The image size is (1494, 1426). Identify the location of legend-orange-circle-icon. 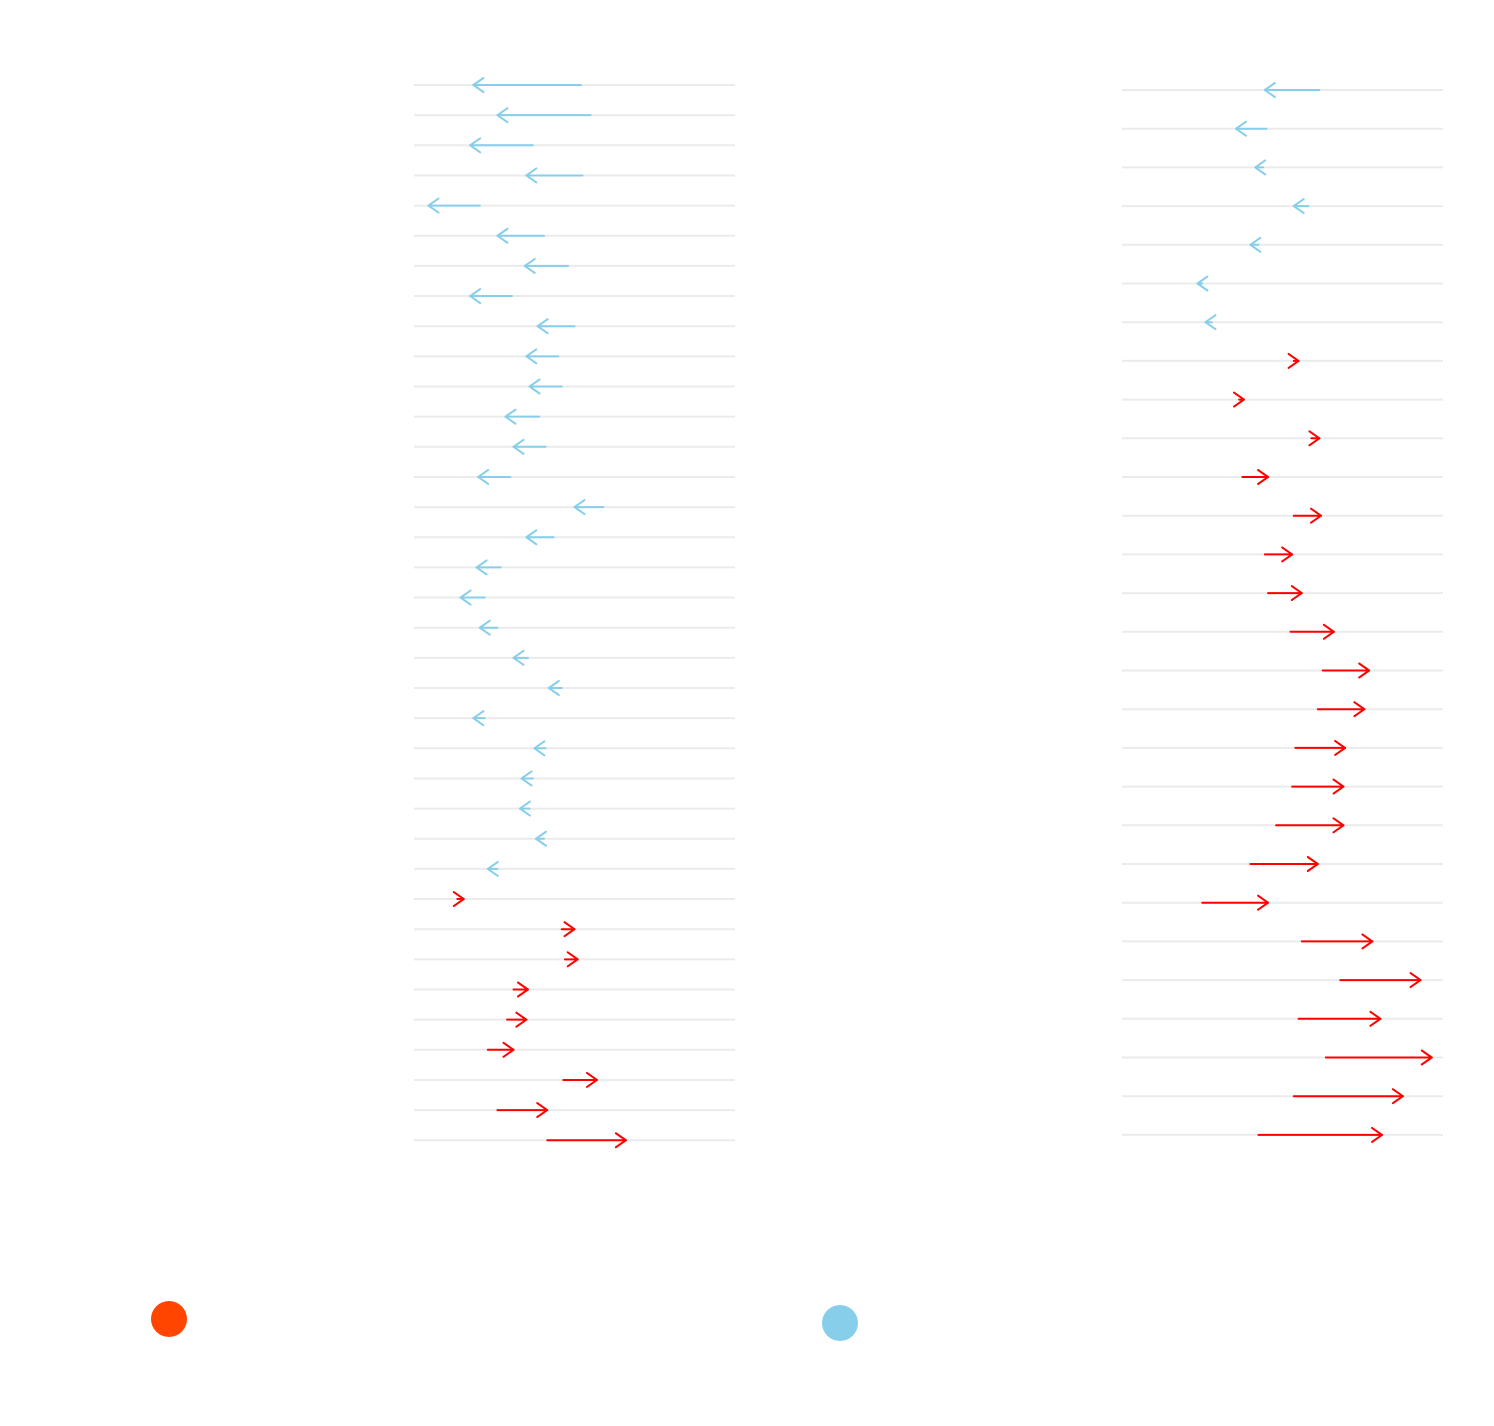
(169, 1319).